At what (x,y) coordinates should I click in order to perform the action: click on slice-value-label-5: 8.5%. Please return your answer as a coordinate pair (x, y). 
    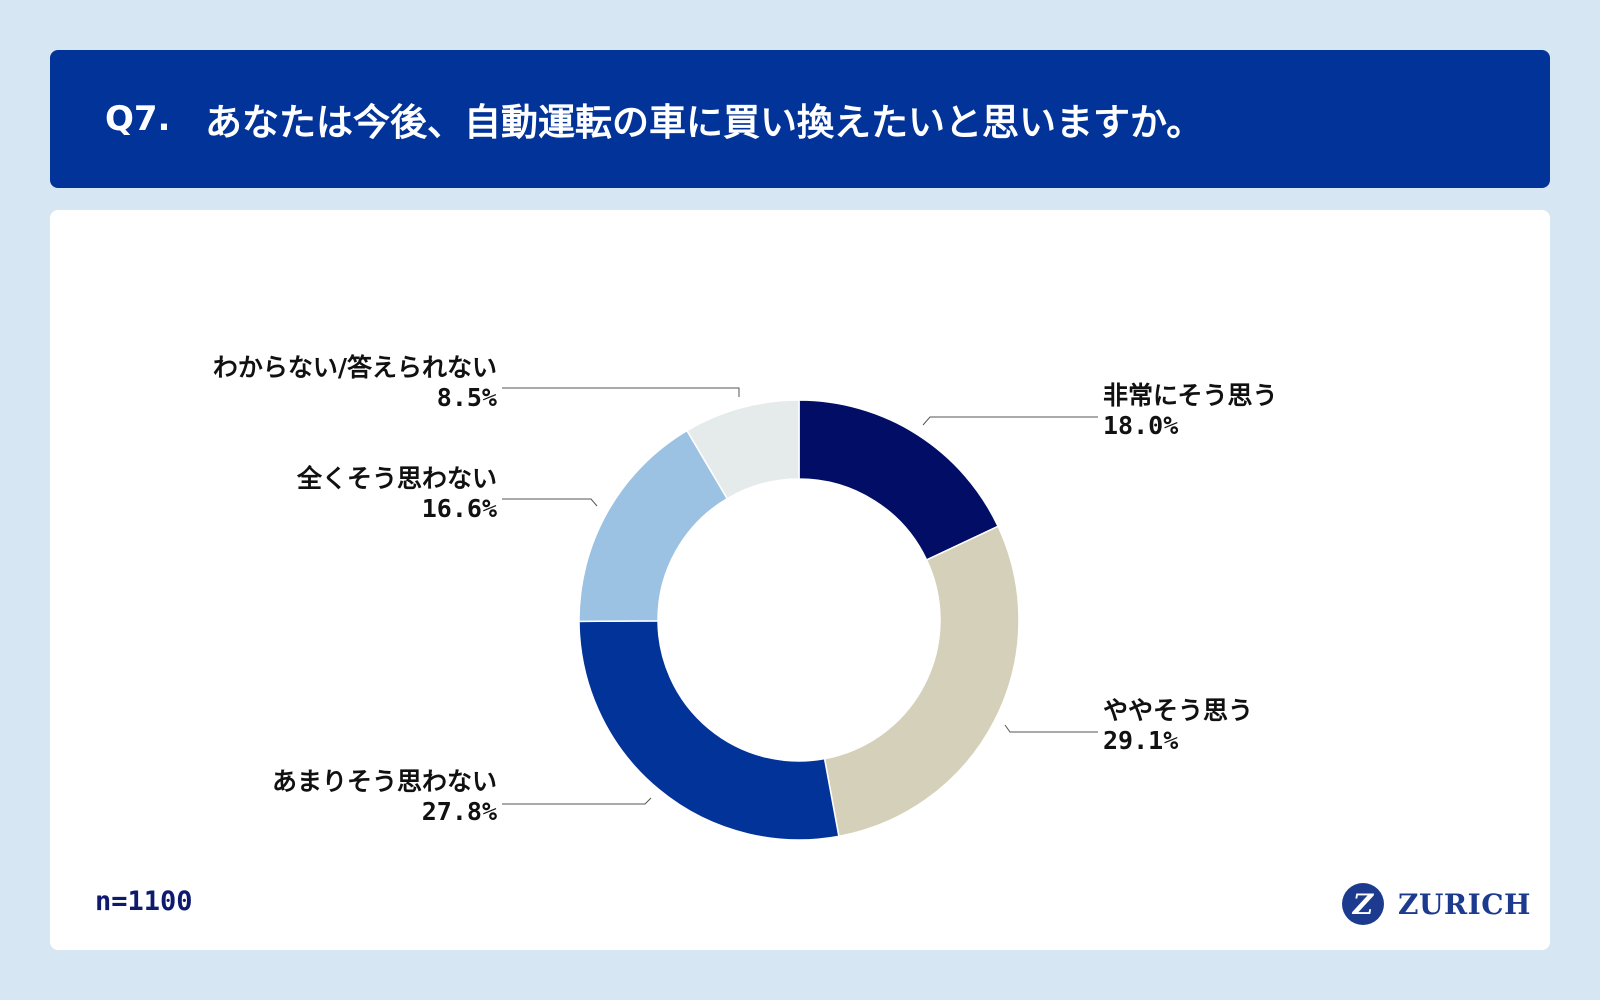
    Looking at the image, I should click on (467, 397).